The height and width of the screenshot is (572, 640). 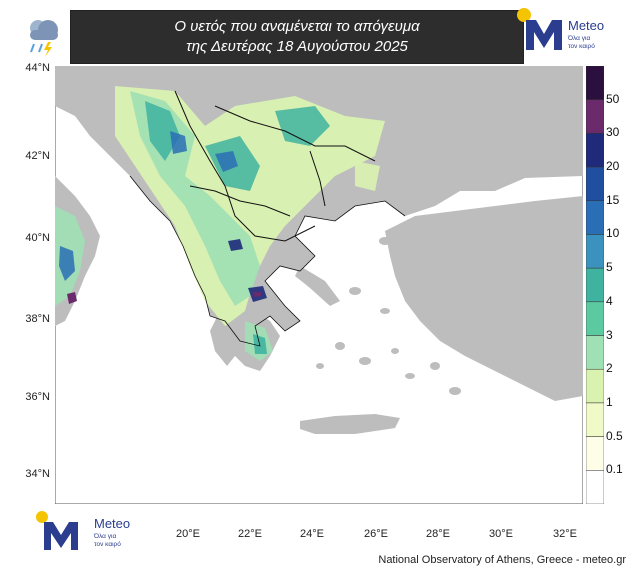 What do you see at coordinates (609, 334) in the screenshot?
I see `colorbar-label: 3` at bounding box center [609, 334].